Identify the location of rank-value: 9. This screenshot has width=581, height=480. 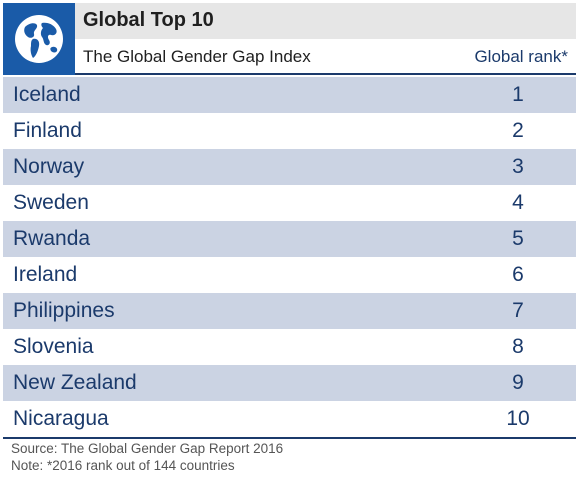
(518, 382).